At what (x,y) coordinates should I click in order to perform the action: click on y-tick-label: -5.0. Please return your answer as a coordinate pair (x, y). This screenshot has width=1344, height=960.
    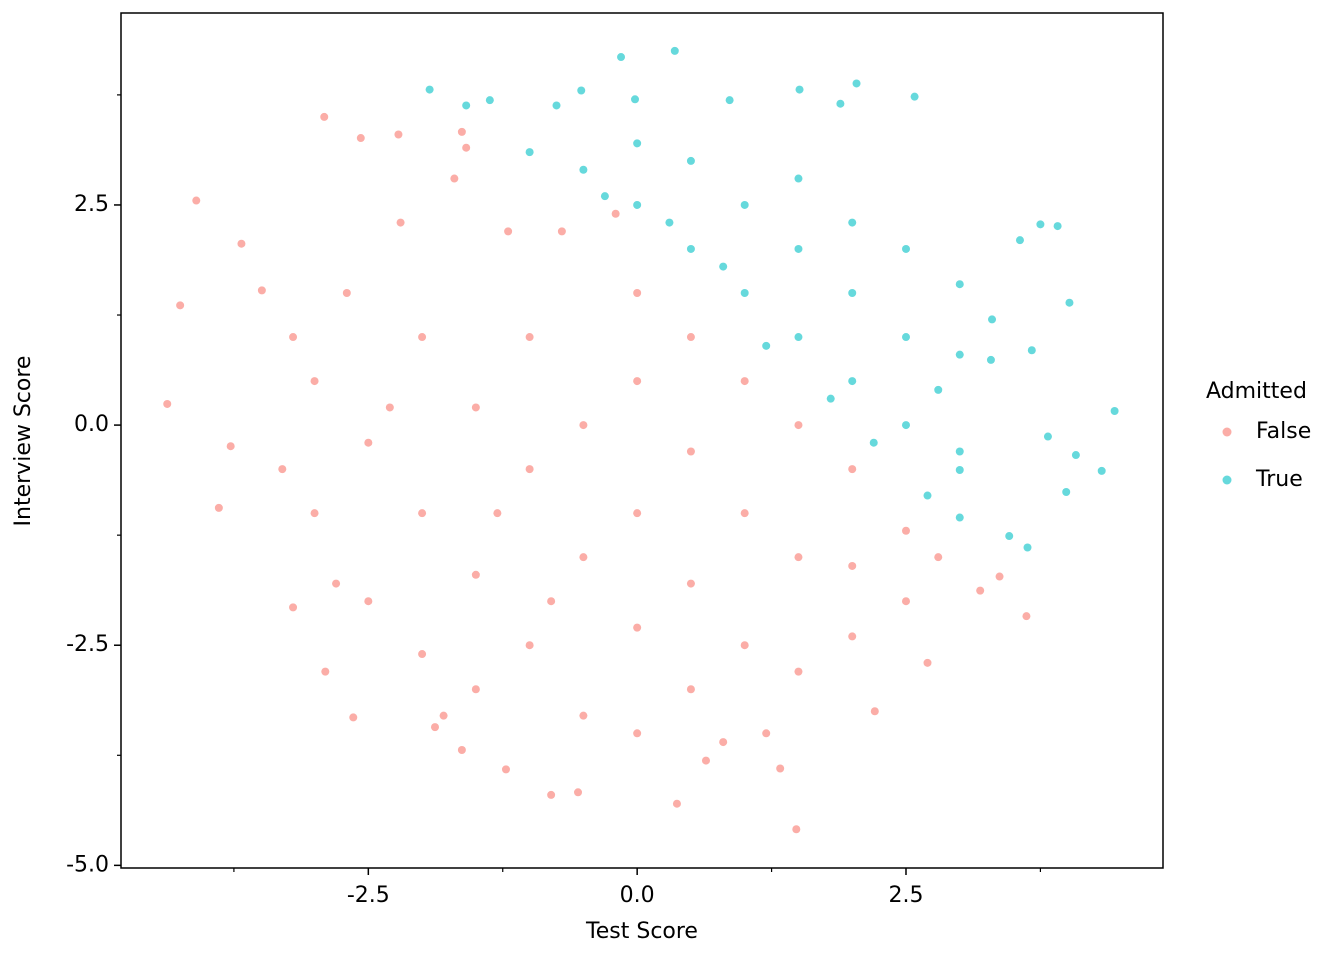
    Looking at the image, I should click on (87, 864).